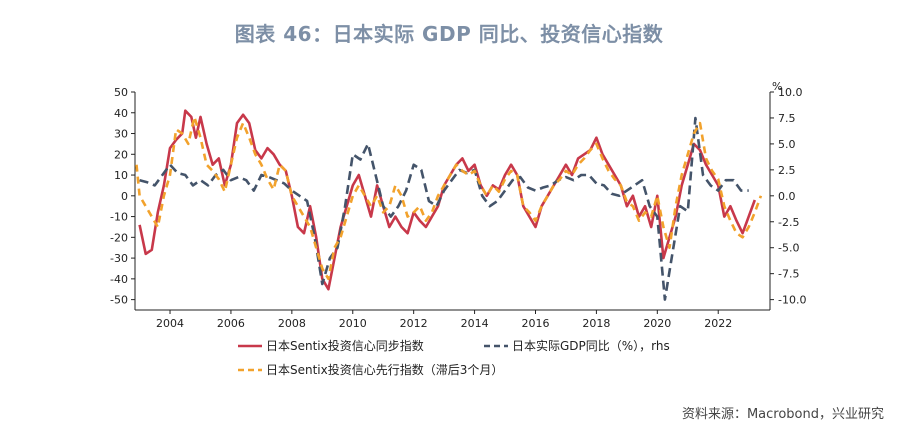 The image size is (898, 440). Describe the element at coordinates (782, 414) in the screenshot. I see `source-note: 资料来源：Macrobond，兴业研究` at that location.